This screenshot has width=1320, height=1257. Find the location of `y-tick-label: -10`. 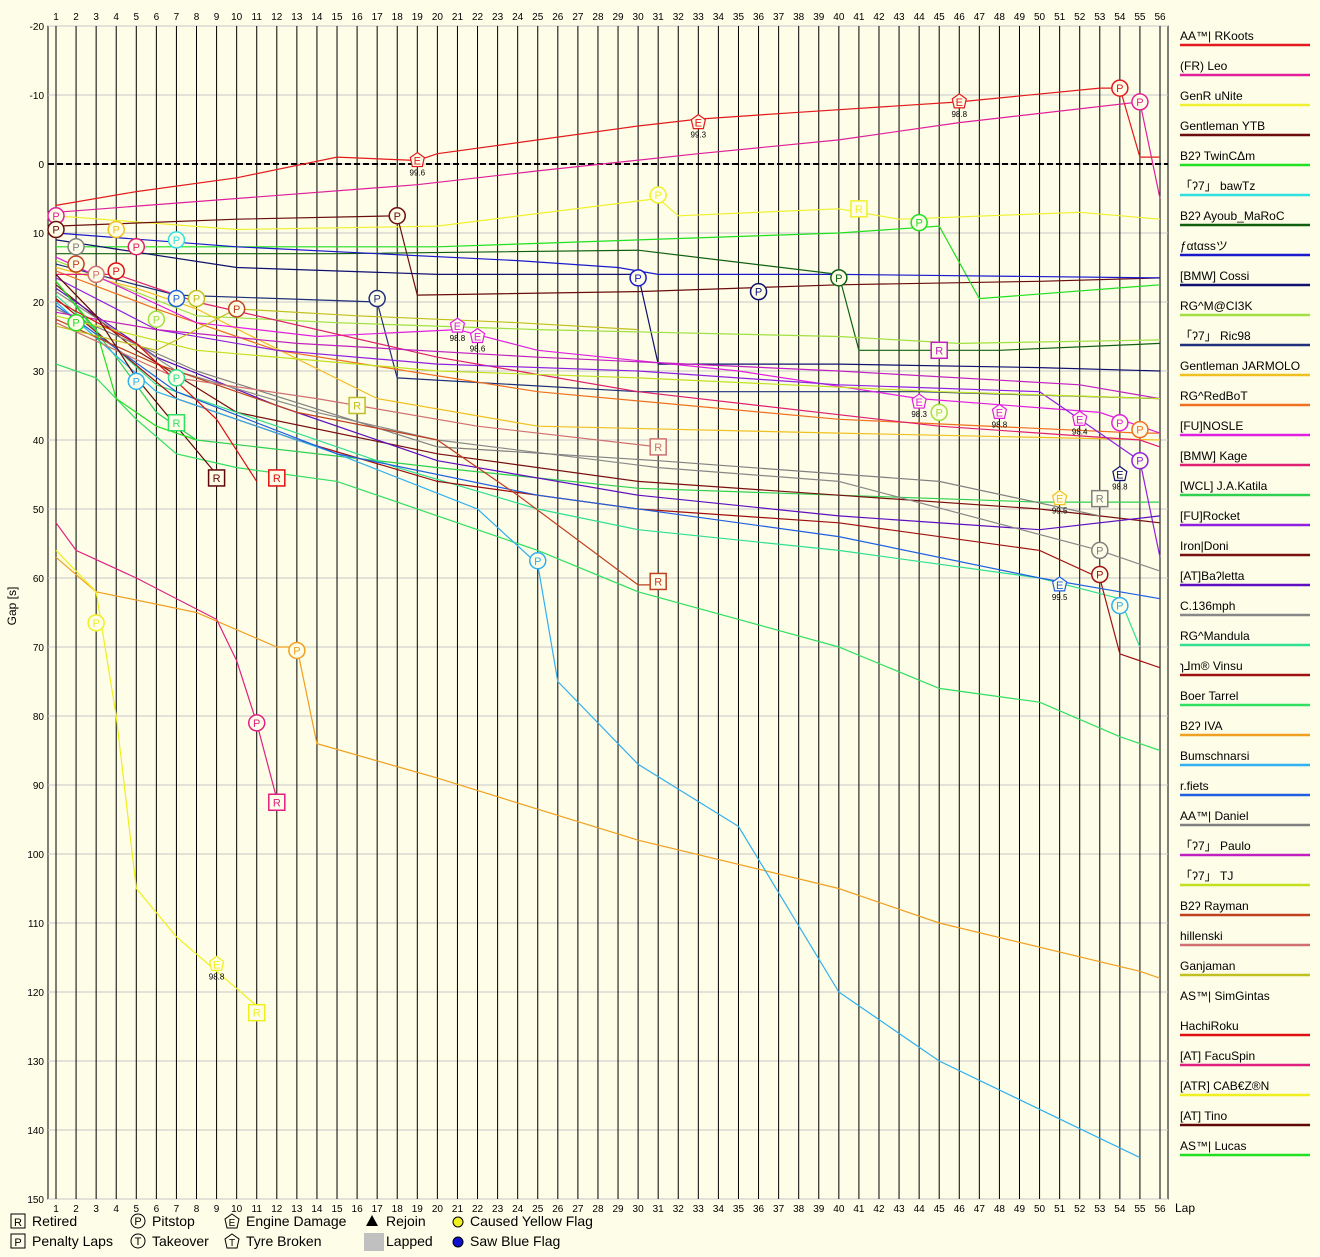

y-tick-label: -10 is located at coordinates (37, 96).